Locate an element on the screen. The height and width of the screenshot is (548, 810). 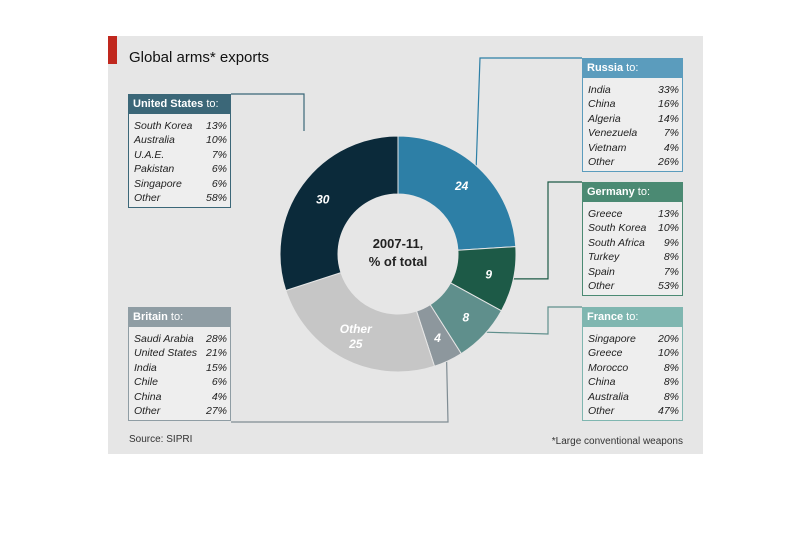
breakdown-row: South Korea 13% is located at coordinates (180, 126).